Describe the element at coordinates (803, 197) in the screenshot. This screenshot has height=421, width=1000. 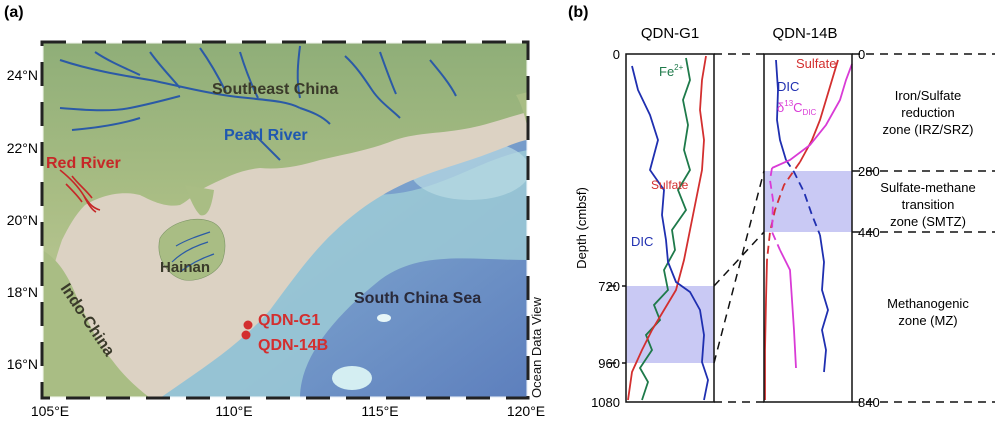
I see `col2-dic-curve-smtz` at that location.